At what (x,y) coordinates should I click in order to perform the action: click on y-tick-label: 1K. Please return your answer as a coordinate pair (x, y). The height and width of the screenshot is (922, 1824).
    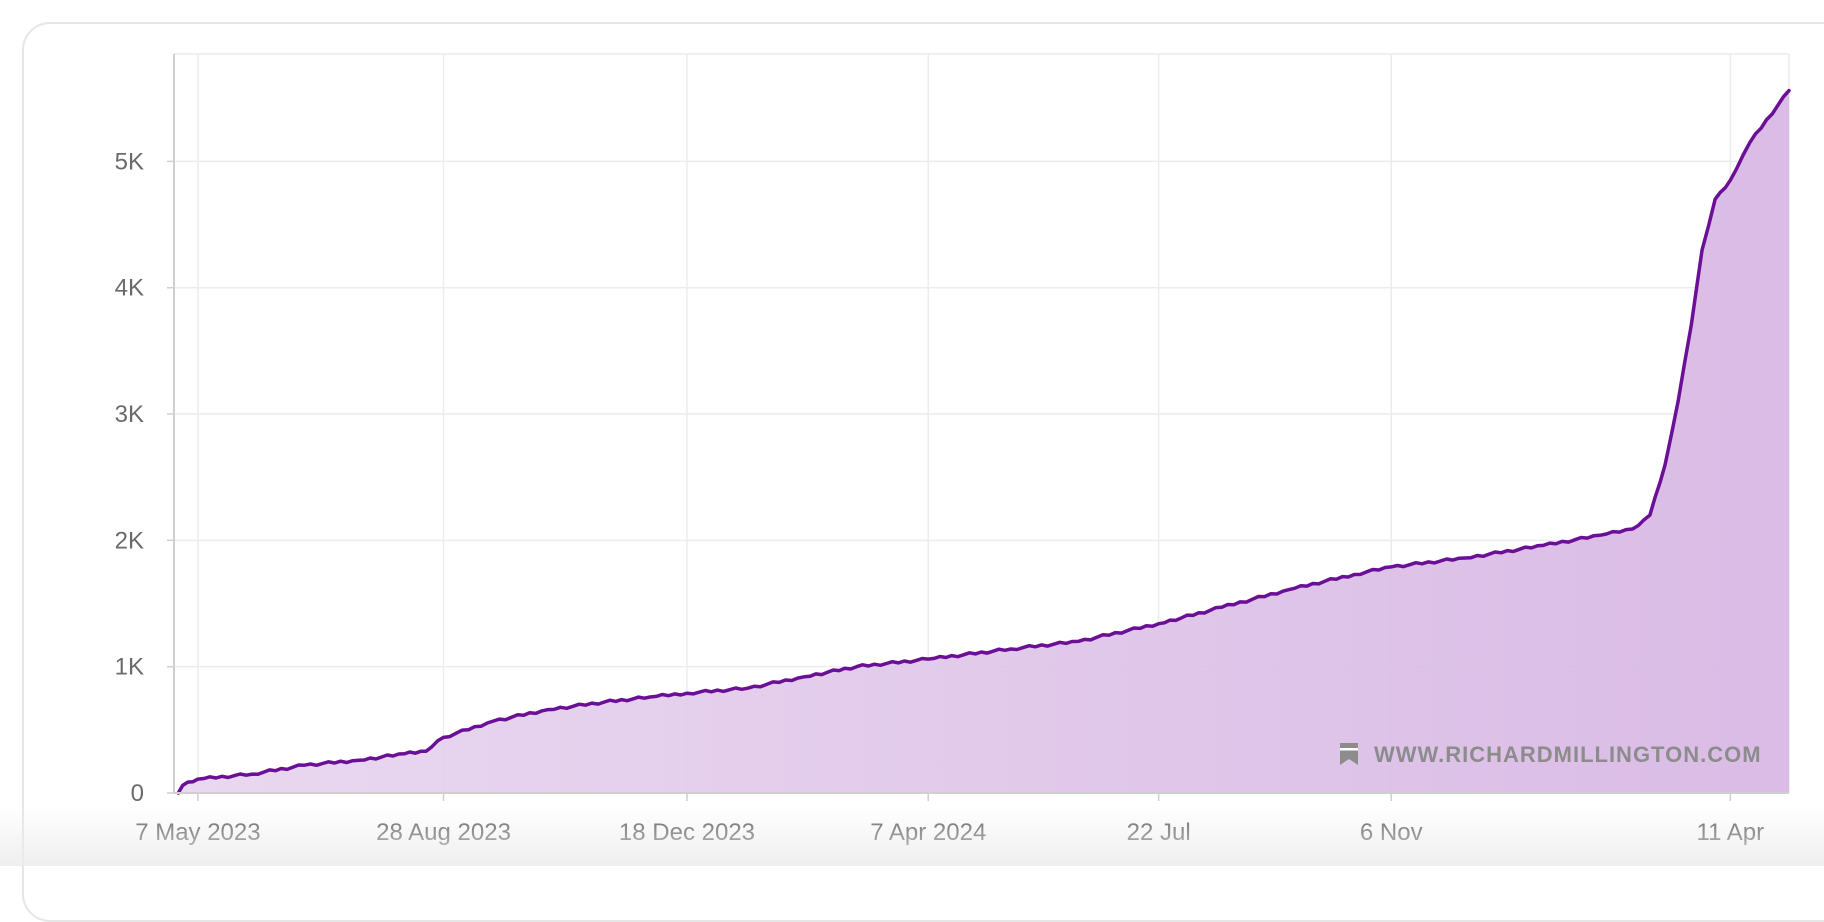
    Looking at the image, I should click on (129, 667).